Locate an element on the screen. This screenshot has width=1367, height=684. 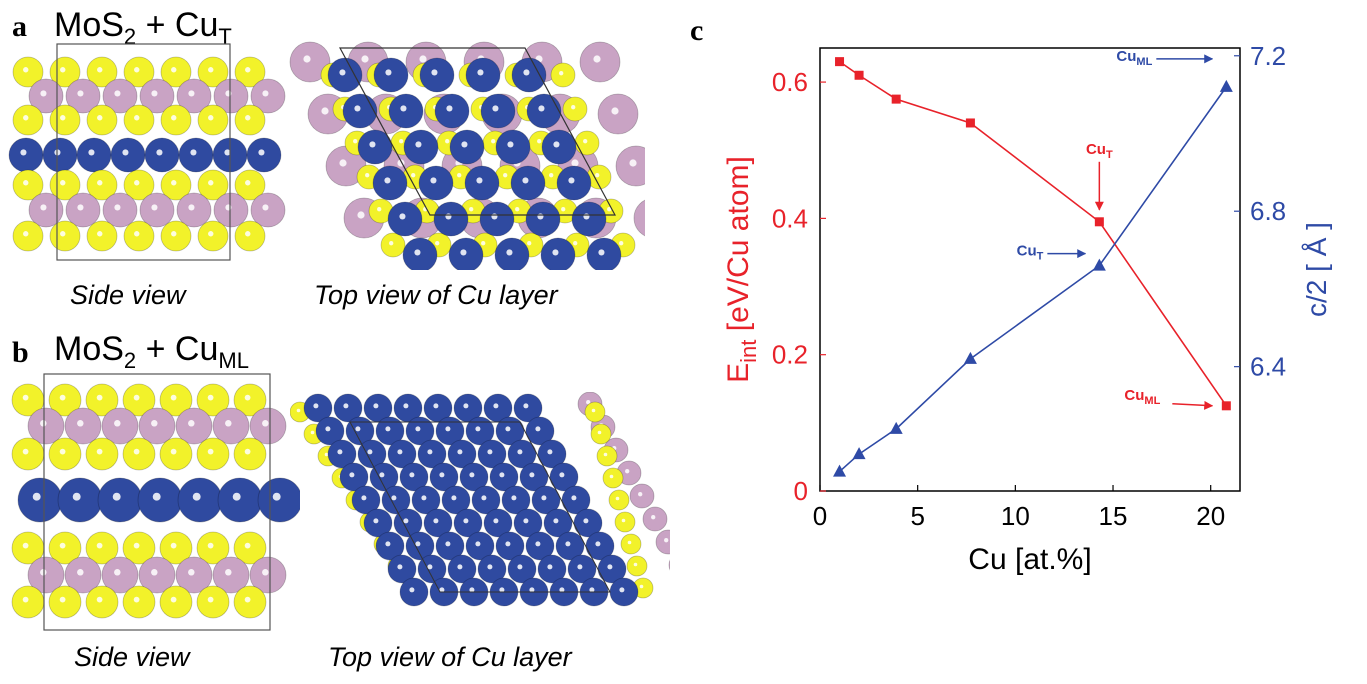
y-left-tick-label: 0.2 is located at coordinates (790, 355).